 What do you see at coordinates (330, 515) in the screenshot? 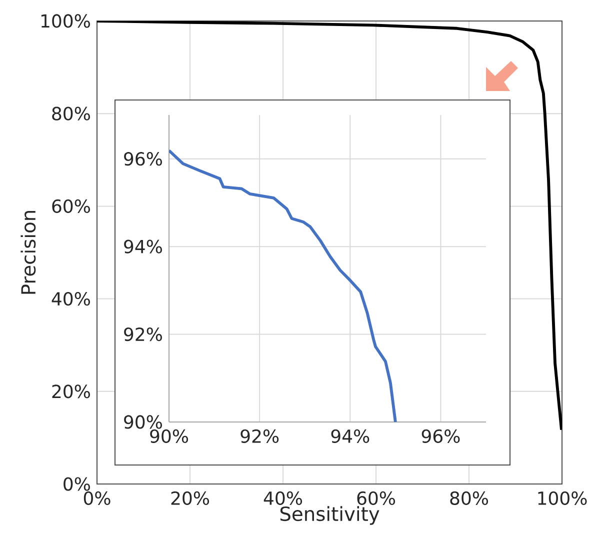
I see `x-axis-title: Sensitivity` at bounding box center [330, 515].